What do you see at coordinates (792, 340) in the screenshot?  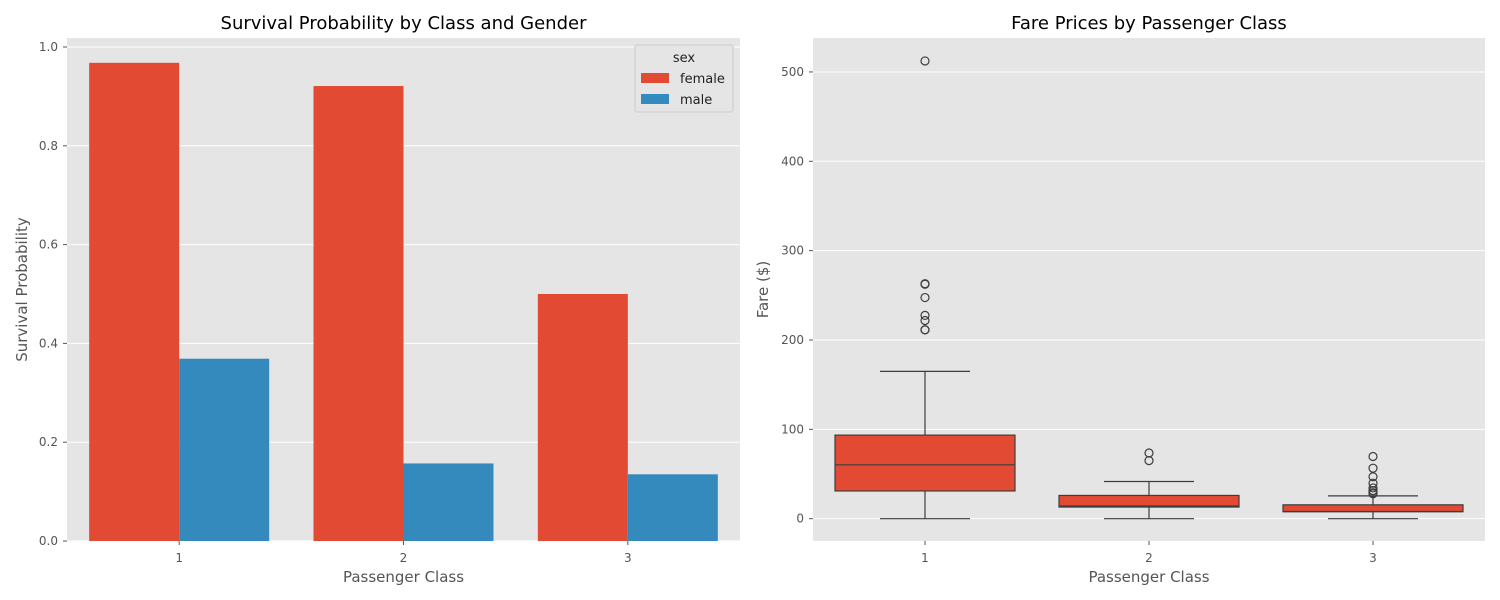 I see `y-tick-label: 200` at bounding box center [792, 340].